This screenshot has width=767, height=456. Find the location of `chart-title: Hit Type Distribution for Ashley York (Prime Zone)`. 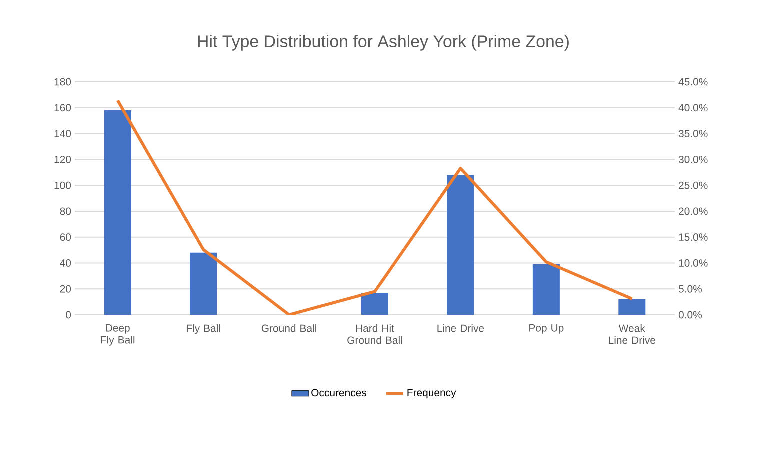

chart-title: Hit Type Distribution for Ashley York (Prime Zone) is located at coordinates (383, 43).